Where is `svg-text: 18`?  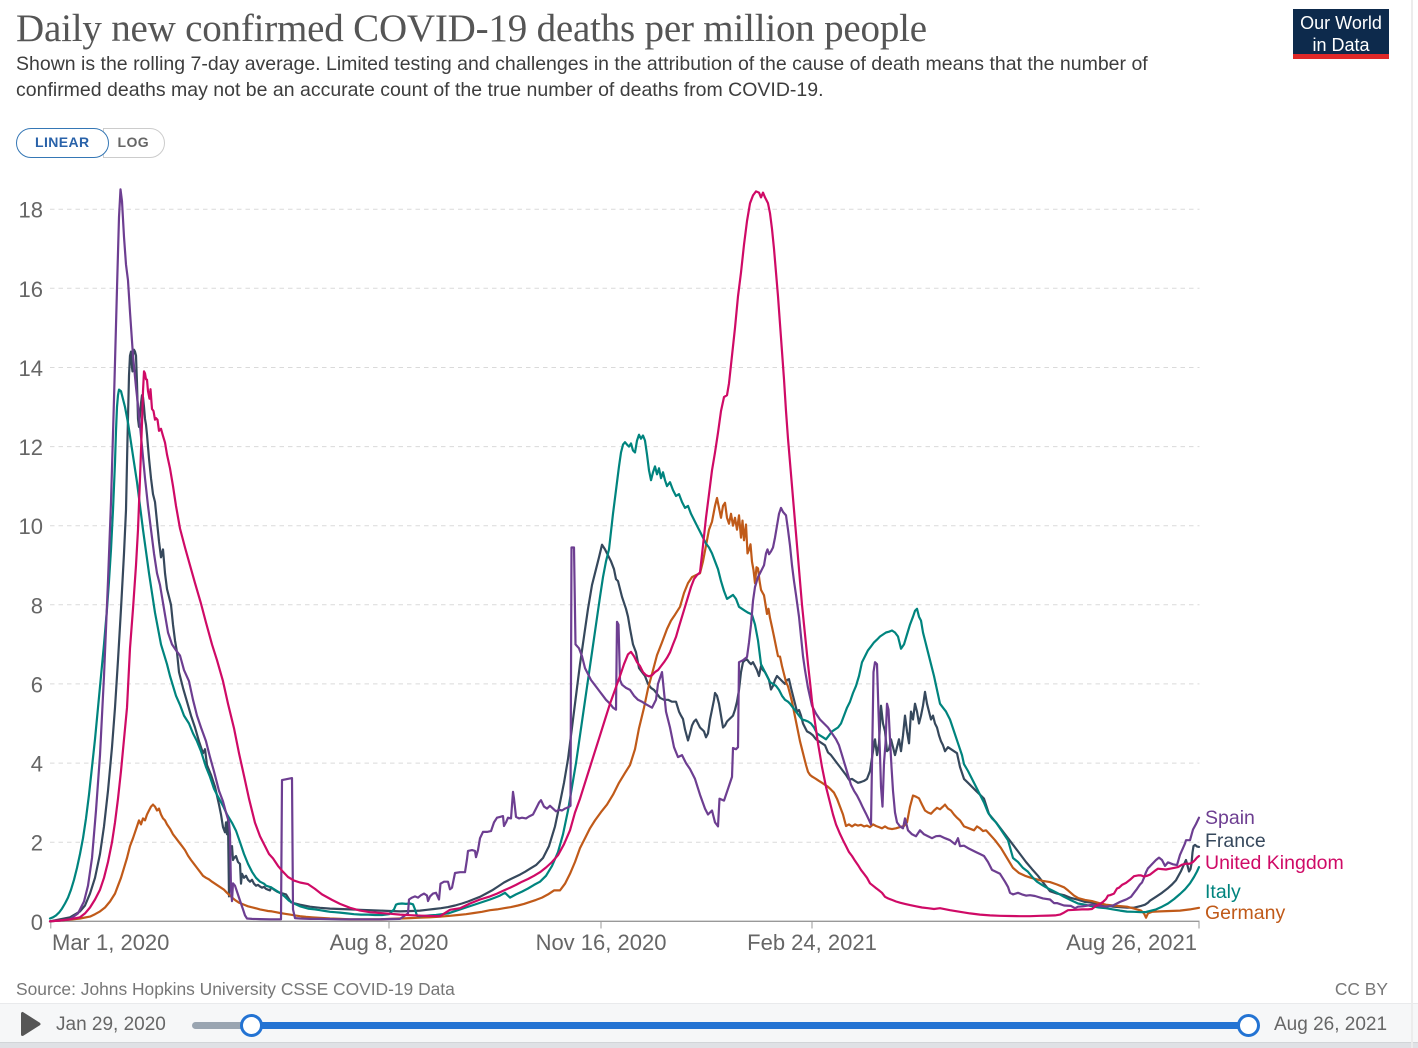
svg-text: 18 is located at coordinates (31, 210).